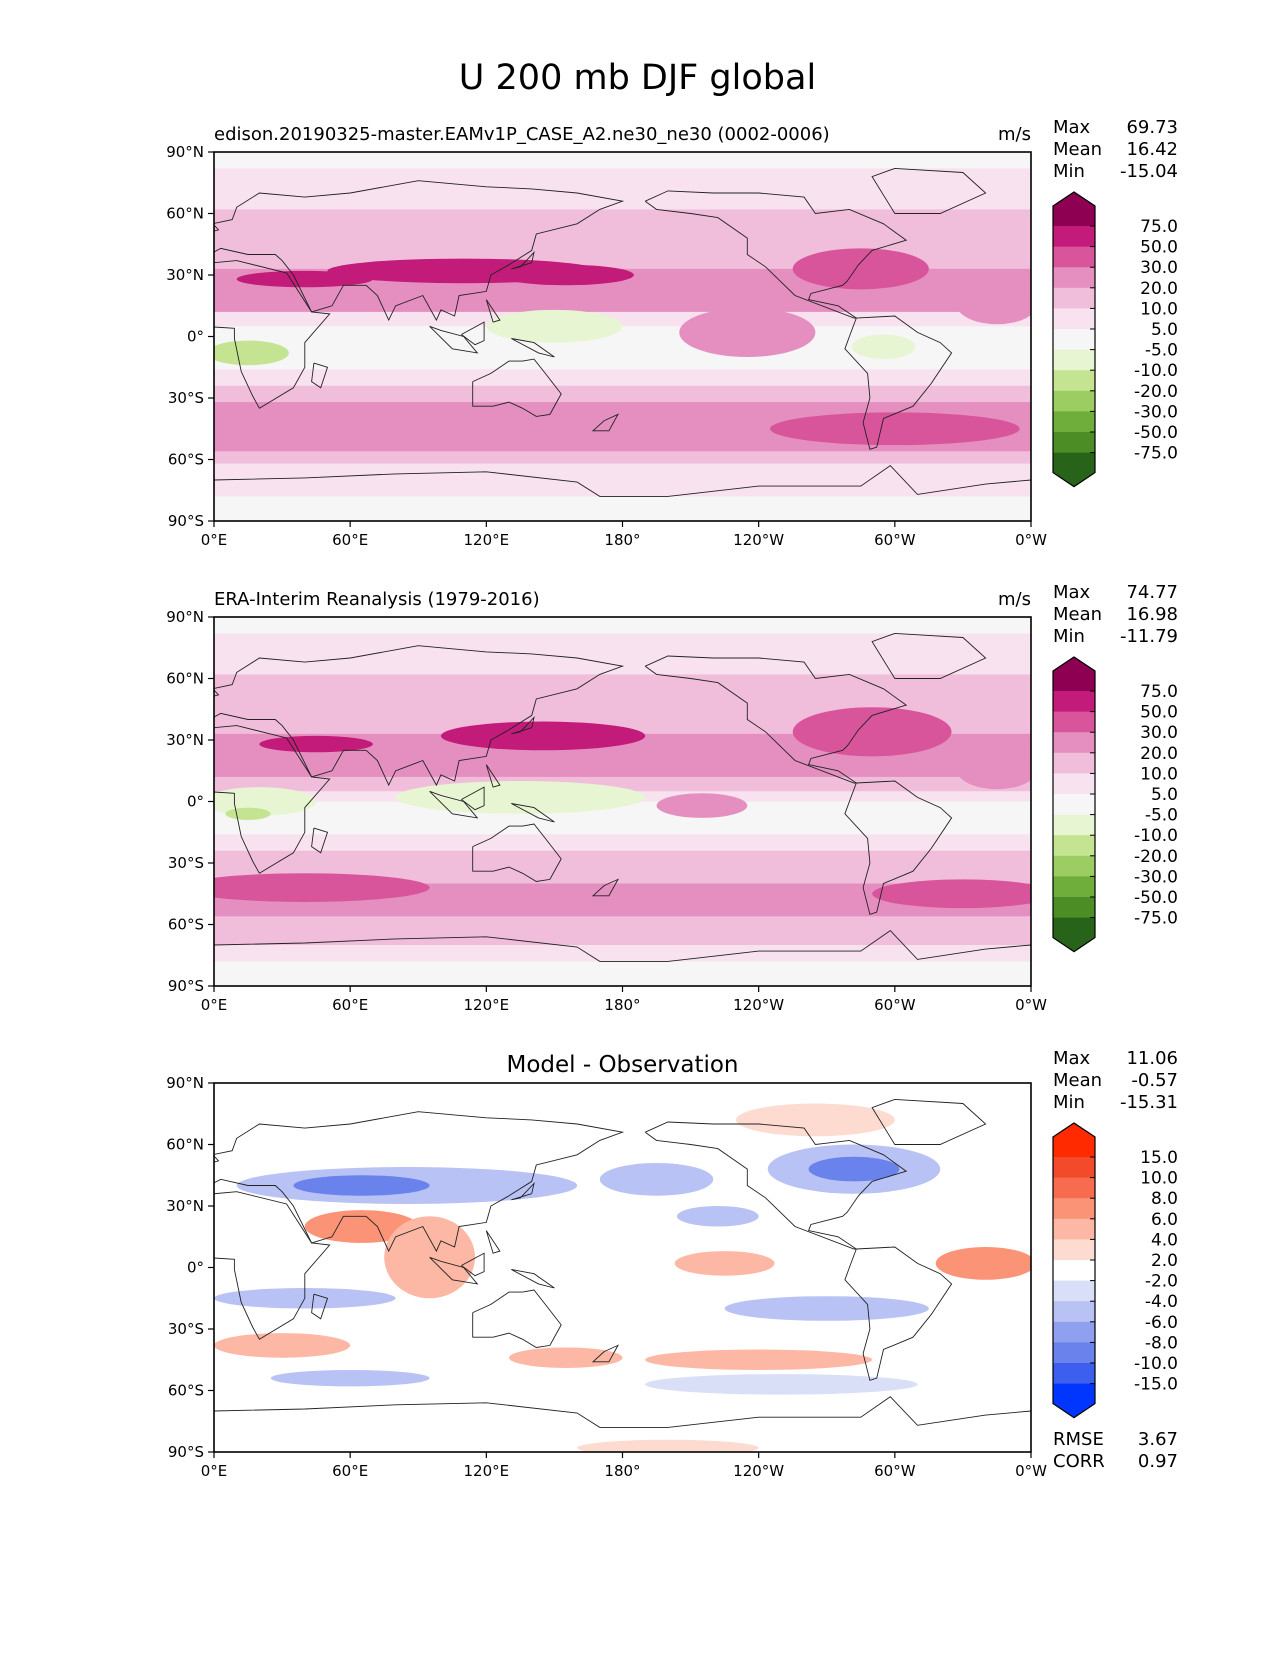 The image size is (1275, 1654). What do you see at coordinates (1156, 877) in the screenshot?
I see `colorbar-label: -30.0` at bounding box center [1156, 877].